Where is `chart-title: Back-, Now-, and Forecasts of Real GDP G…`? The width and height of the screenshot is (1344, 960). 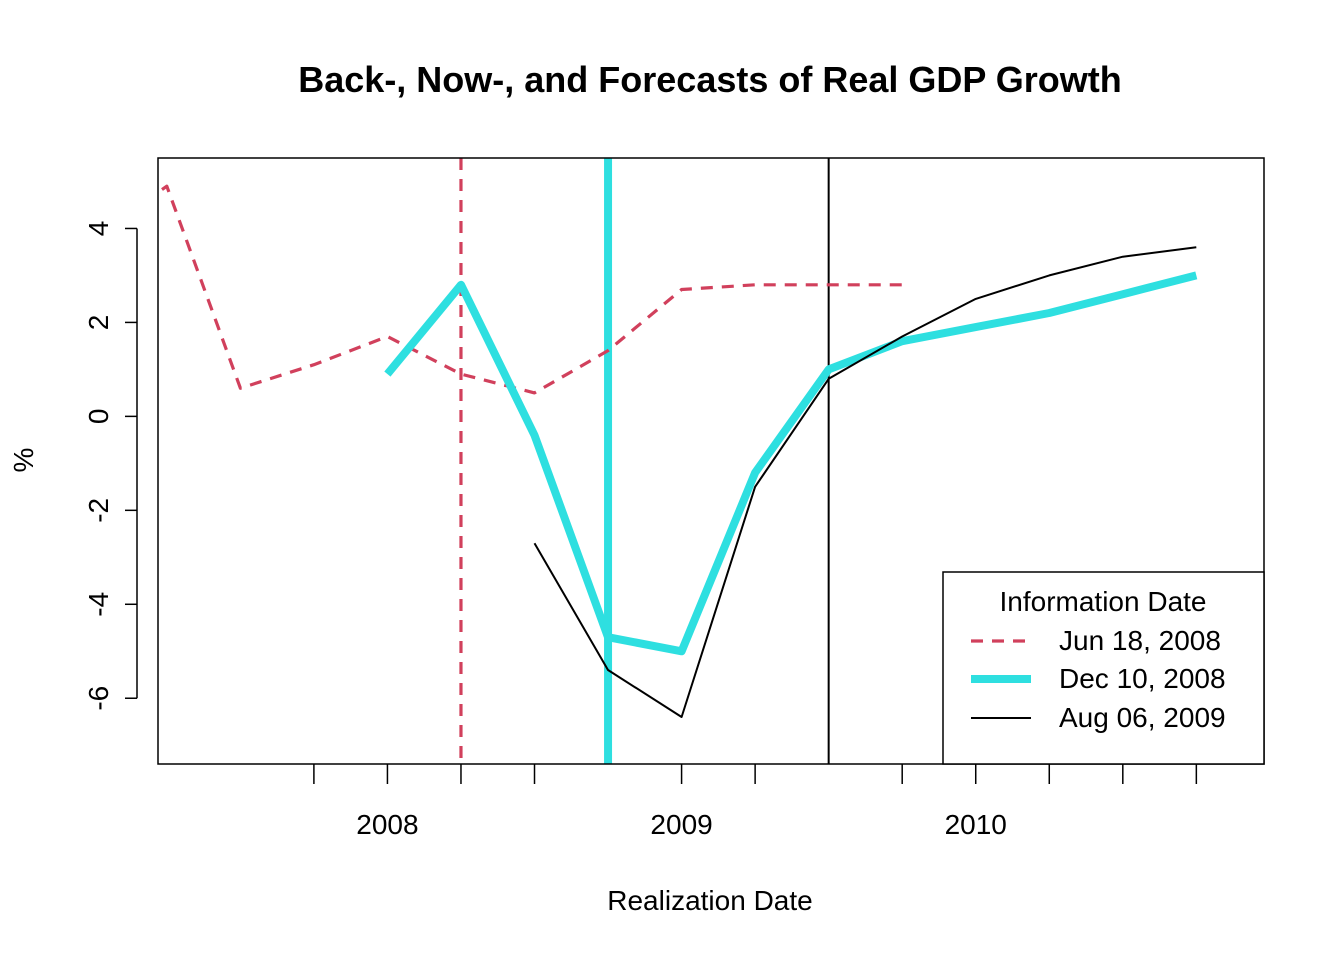 chart-title: Back-, Now-, and Forecasts of Real GDP G… is located at coordinates (710, 79).